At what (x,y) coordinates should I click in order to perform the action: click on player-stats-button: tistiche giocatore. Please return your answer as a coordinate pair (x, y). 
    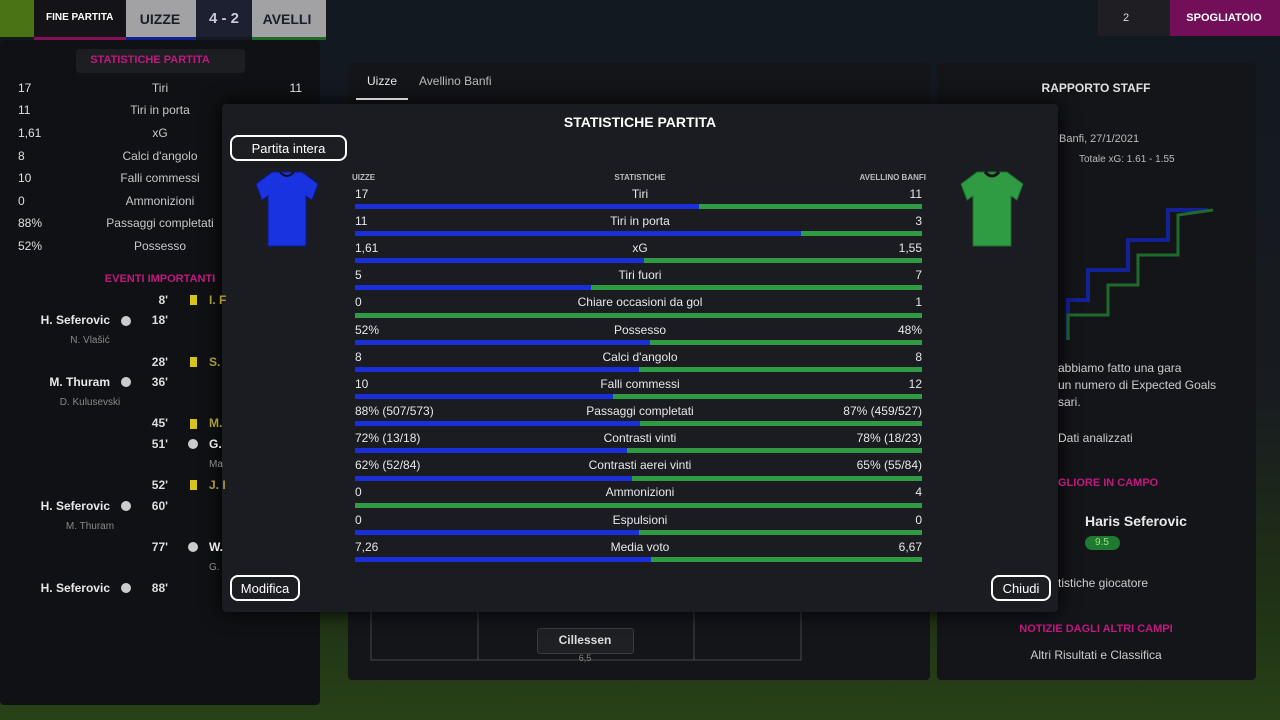
    Looking at the image, I should click on (1103, 582).